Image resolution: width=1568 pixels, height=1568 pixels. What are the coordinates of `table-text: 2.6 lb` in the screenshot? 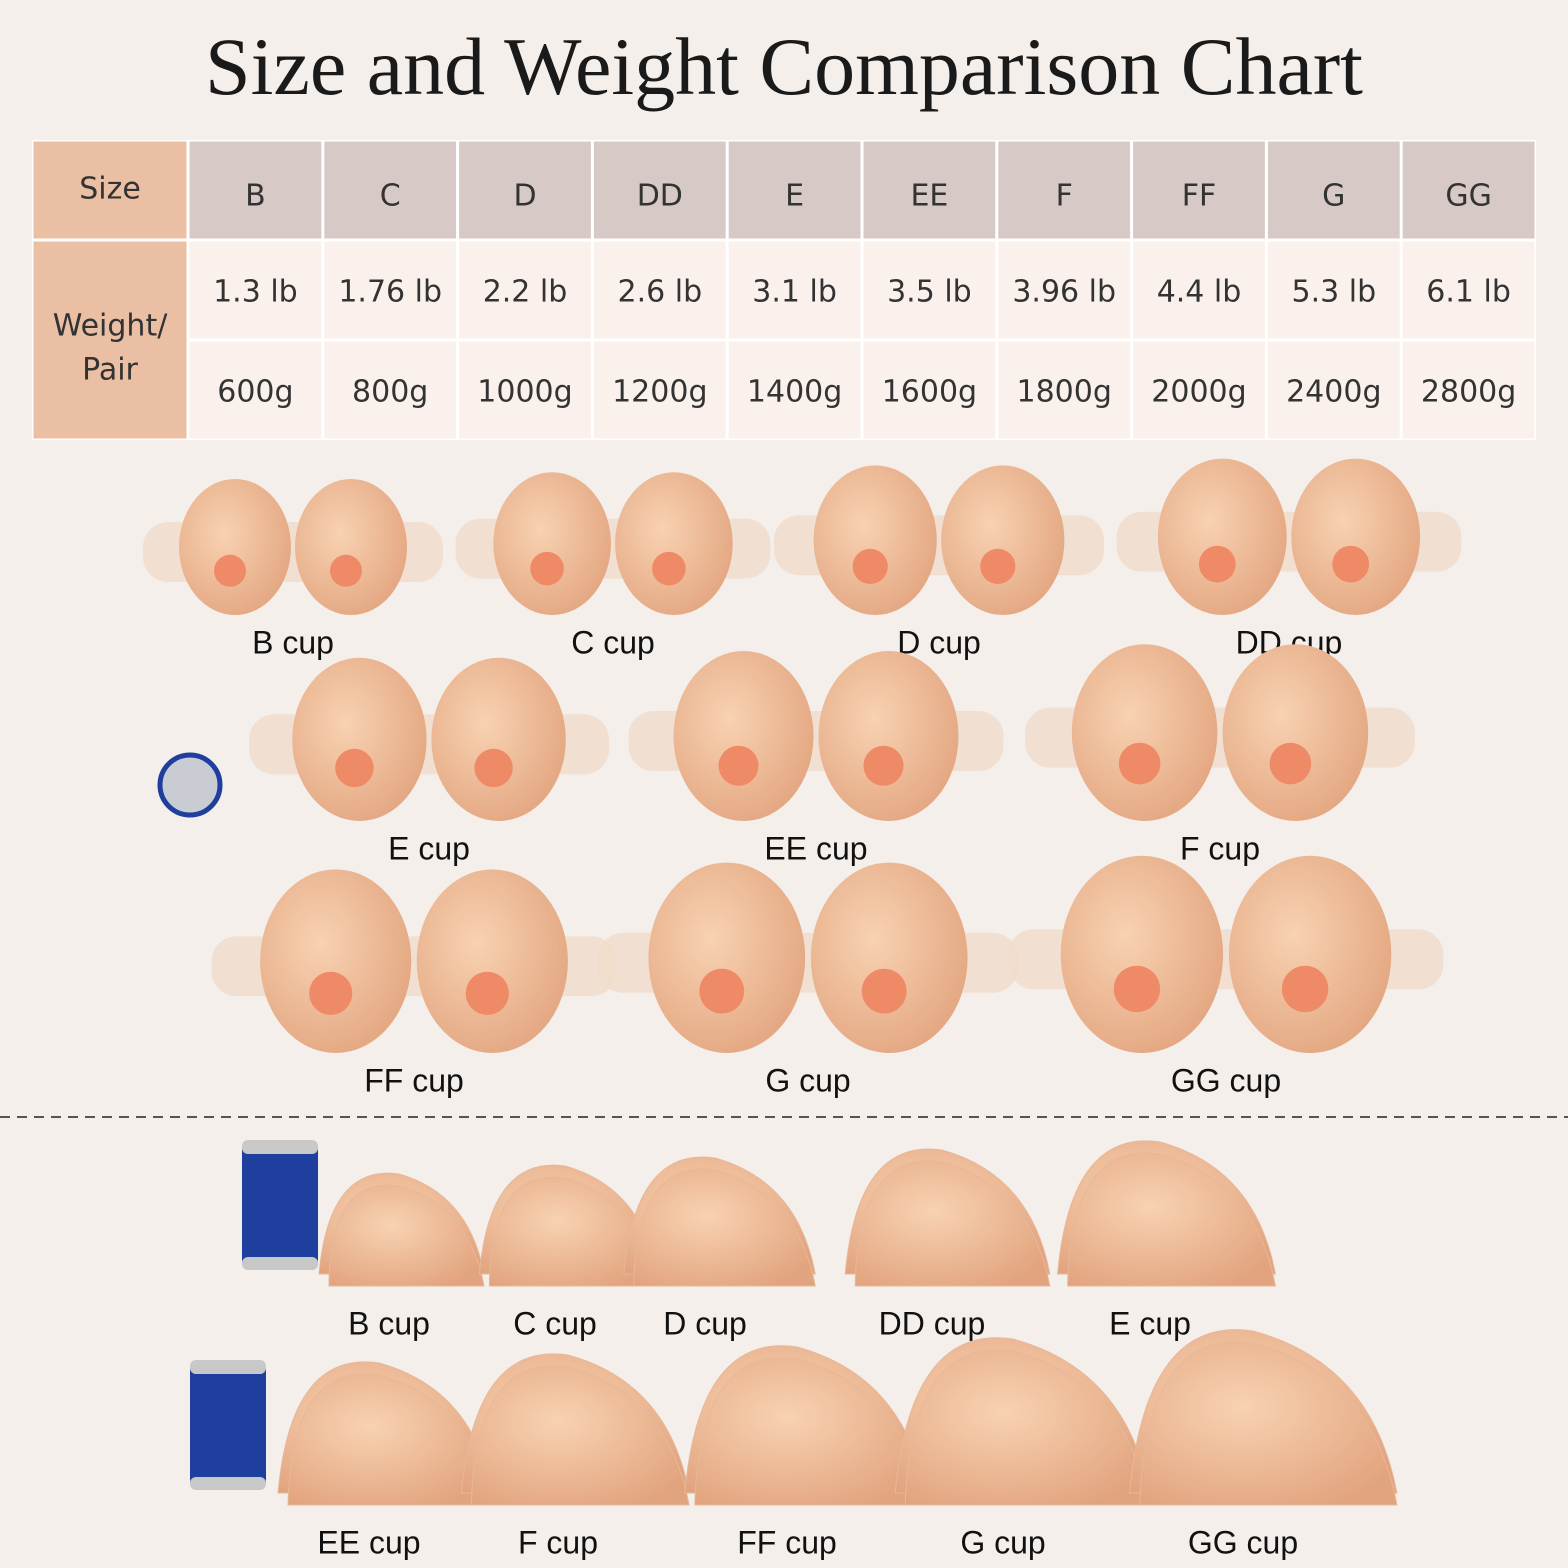 It's located at (659, 292).